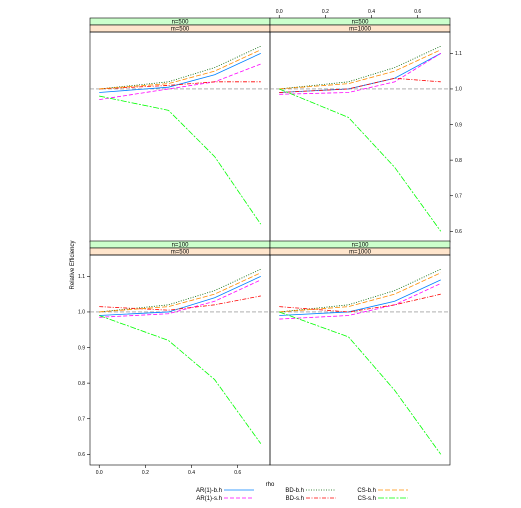 The width and height of the screenshot is (521, 508). Describe the element at coordinates (209, 499) in the screenshot. I see `legend-label-ar1_sh: AR(1)-s.h` at that location.